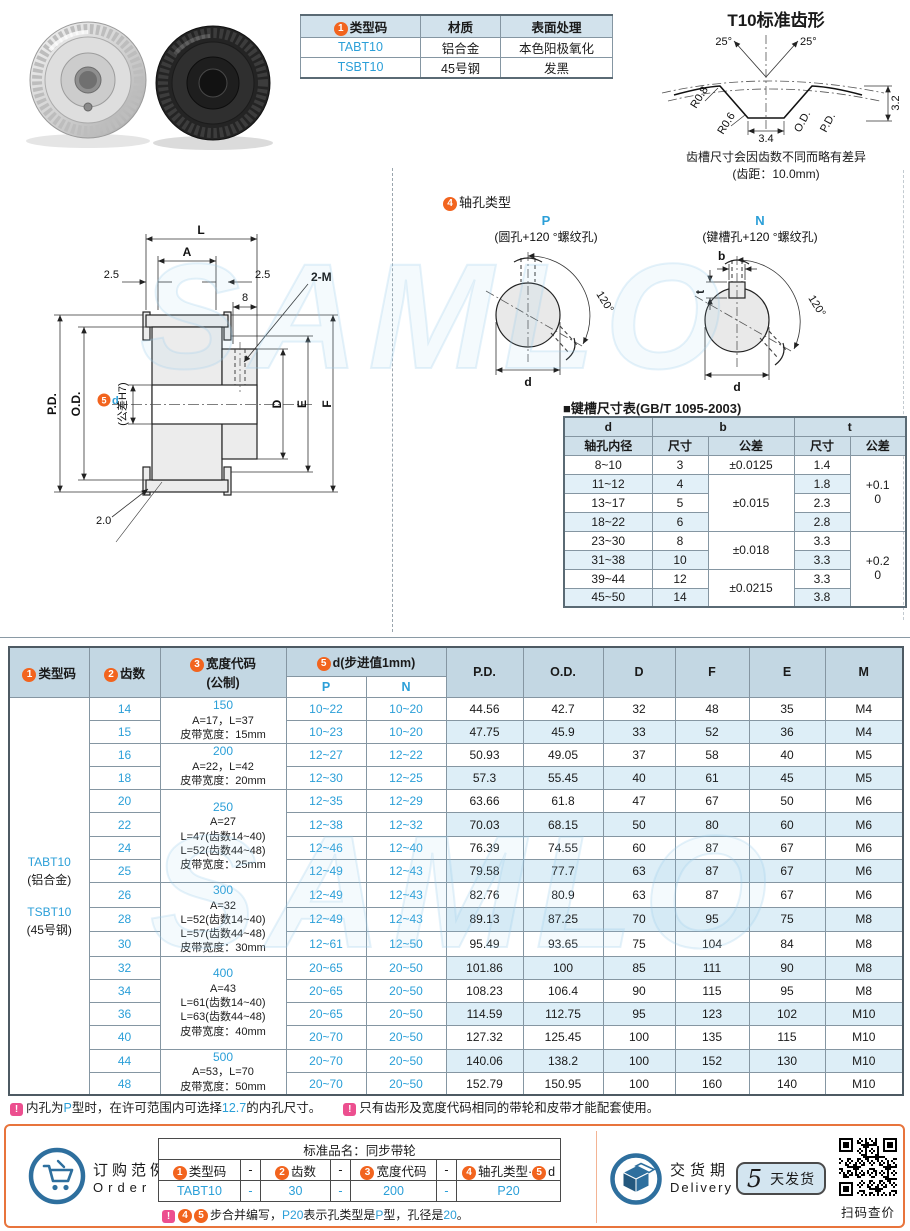 This screenshot has width=910, height=1231. Describe the element at coordinates (608, 445) in the screenshot. I see `keyway-header-d-sub: 轴孔内径` at that location.